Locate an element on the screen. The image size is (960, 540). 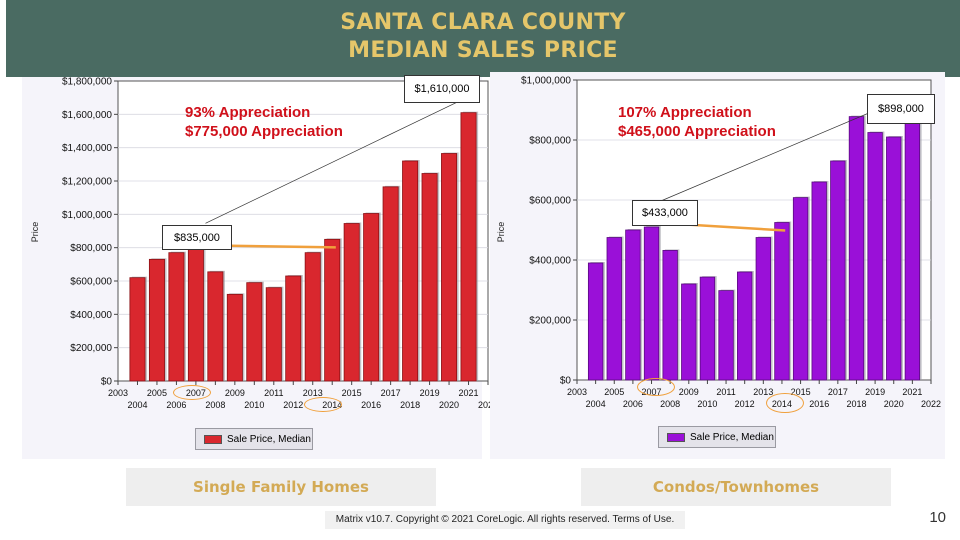
condo-x-tick-label-2012: 2012 is located at coordinates (745, 404).